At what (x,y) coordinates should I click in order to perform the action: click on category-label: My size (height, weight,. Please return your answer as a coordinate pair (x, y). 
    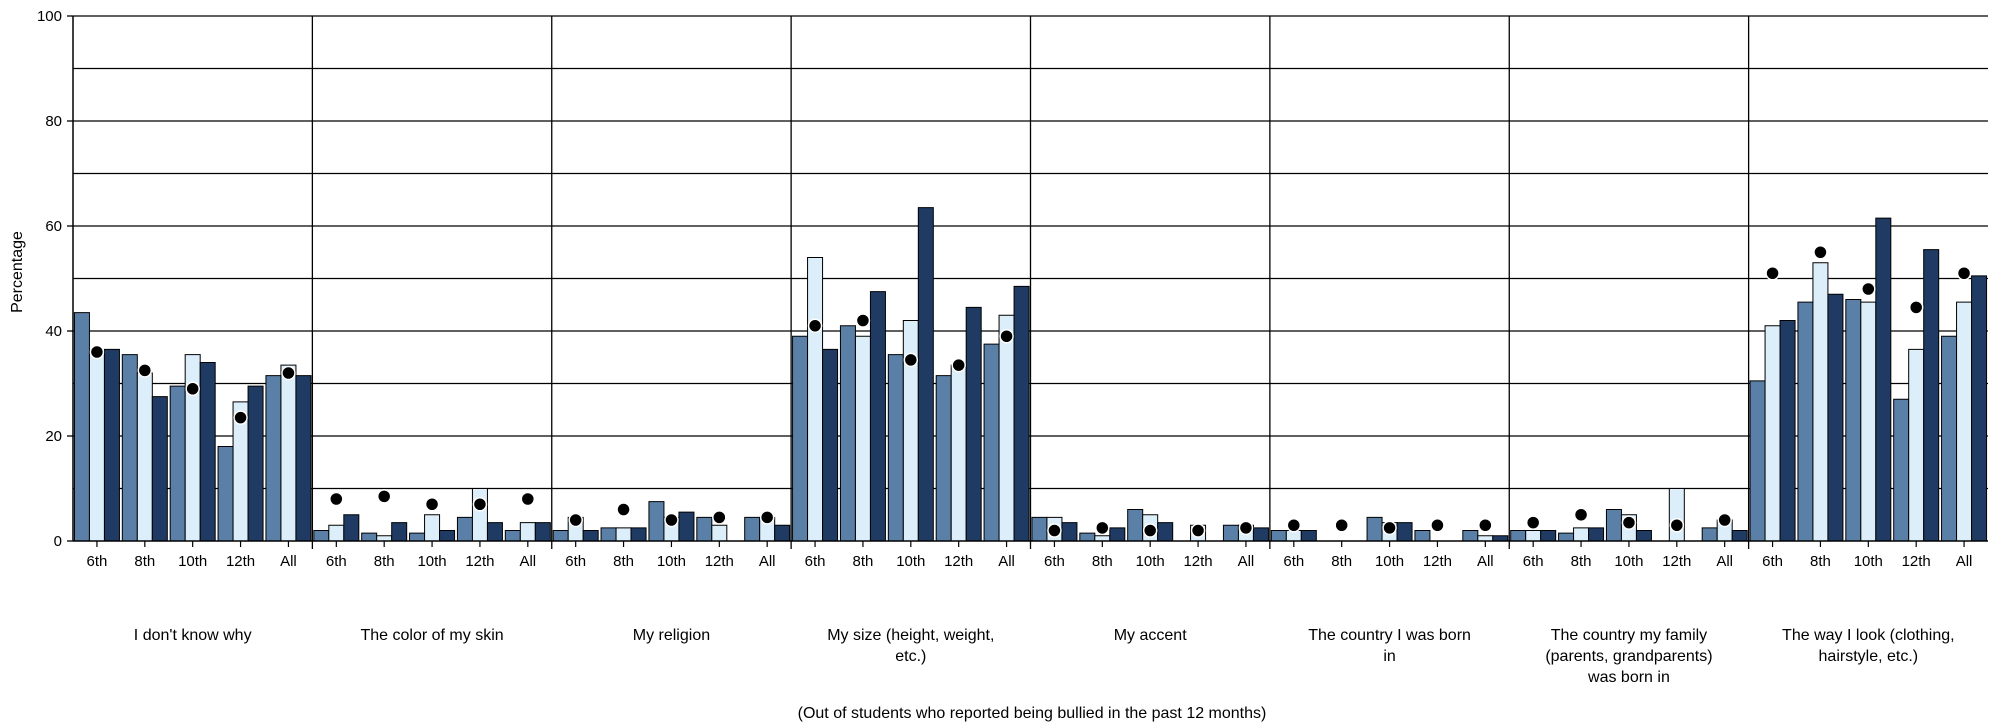
    Looking at the image, I should click on (910, 635).